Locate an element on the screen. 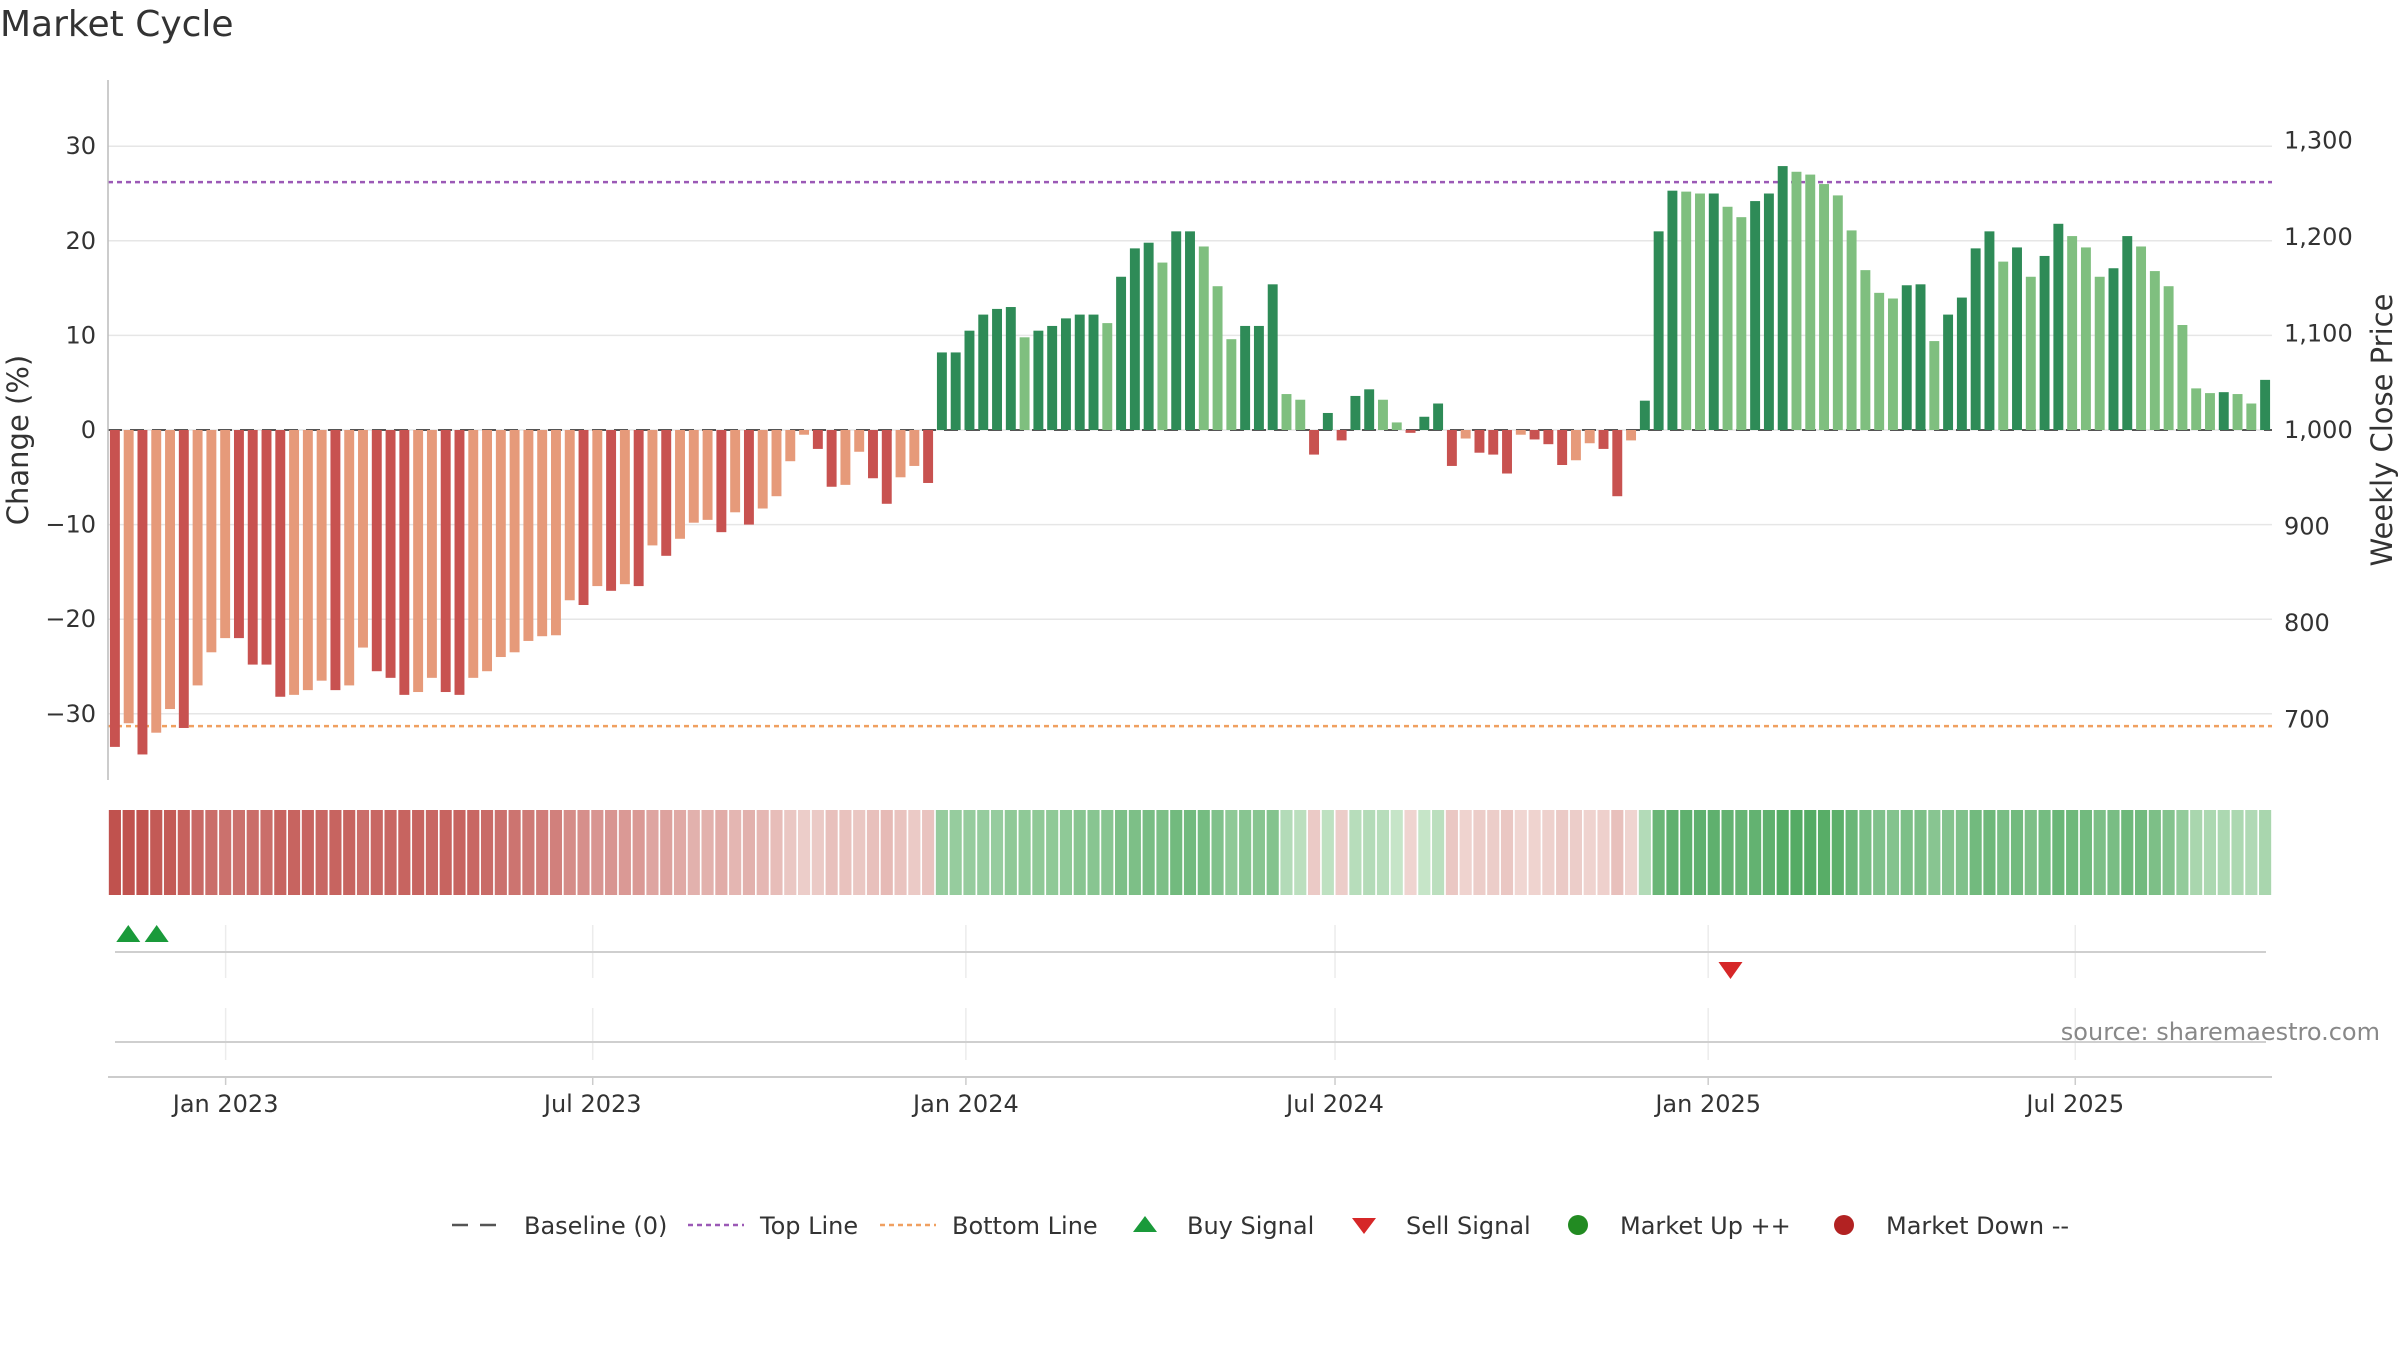 The width and height of the screenshot is (2400, 1350). buy-signal-marker is located at coordinates (156, 933).